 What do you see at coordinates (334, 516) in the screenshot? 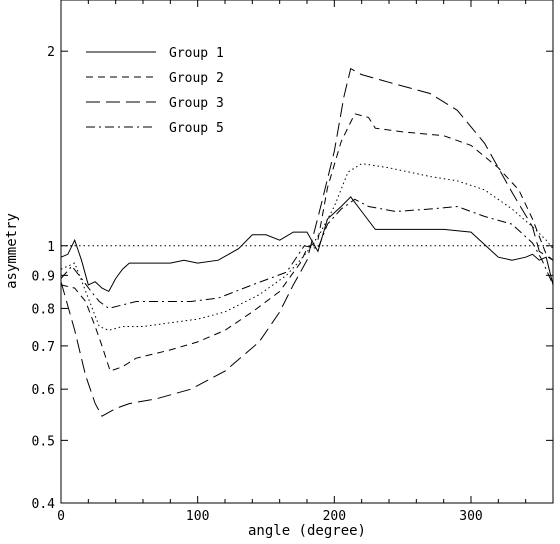
I see `x-tick-label: 200` at bounding box center [334, 516].